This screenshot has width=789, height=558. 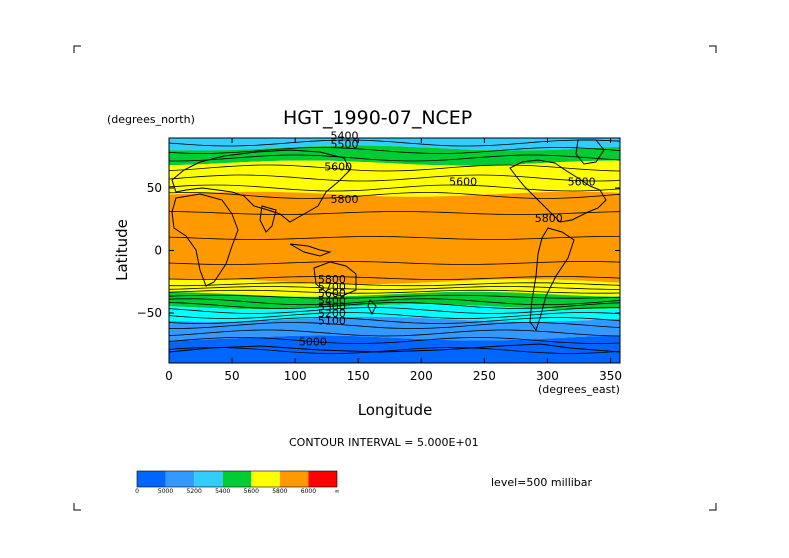 What do you see at coordinates (484, 376) in the screenshot?
I see `x-tick-label: 250` at bounding box center [484, 376].